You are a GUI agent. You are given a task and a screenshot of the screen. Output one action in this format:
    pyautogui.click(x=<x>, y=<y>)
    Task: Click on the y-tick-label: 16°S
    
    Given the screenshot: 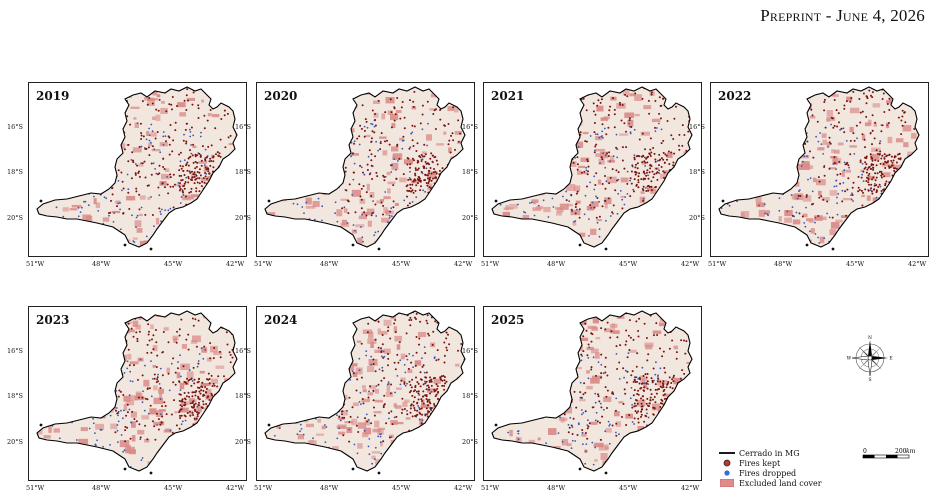 What is the action you would take?
    pyautogui.click(x=15, y=127)
    